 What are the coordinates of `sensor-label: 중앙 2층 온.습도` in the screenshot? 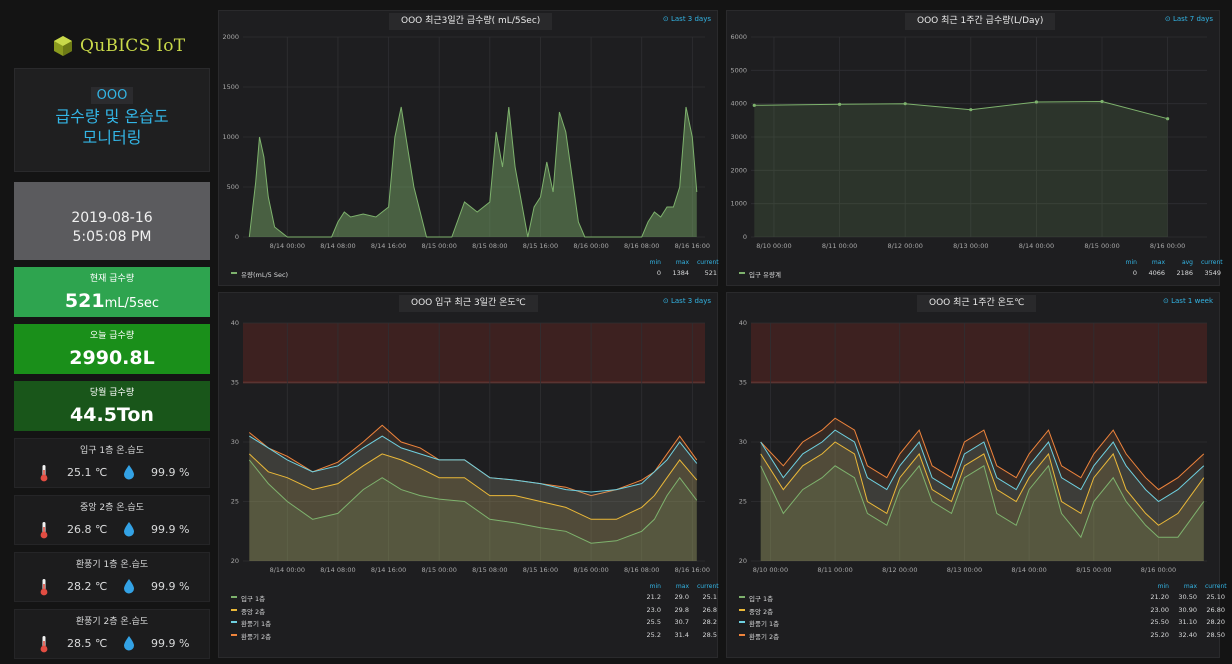 It's located at (112, 508).